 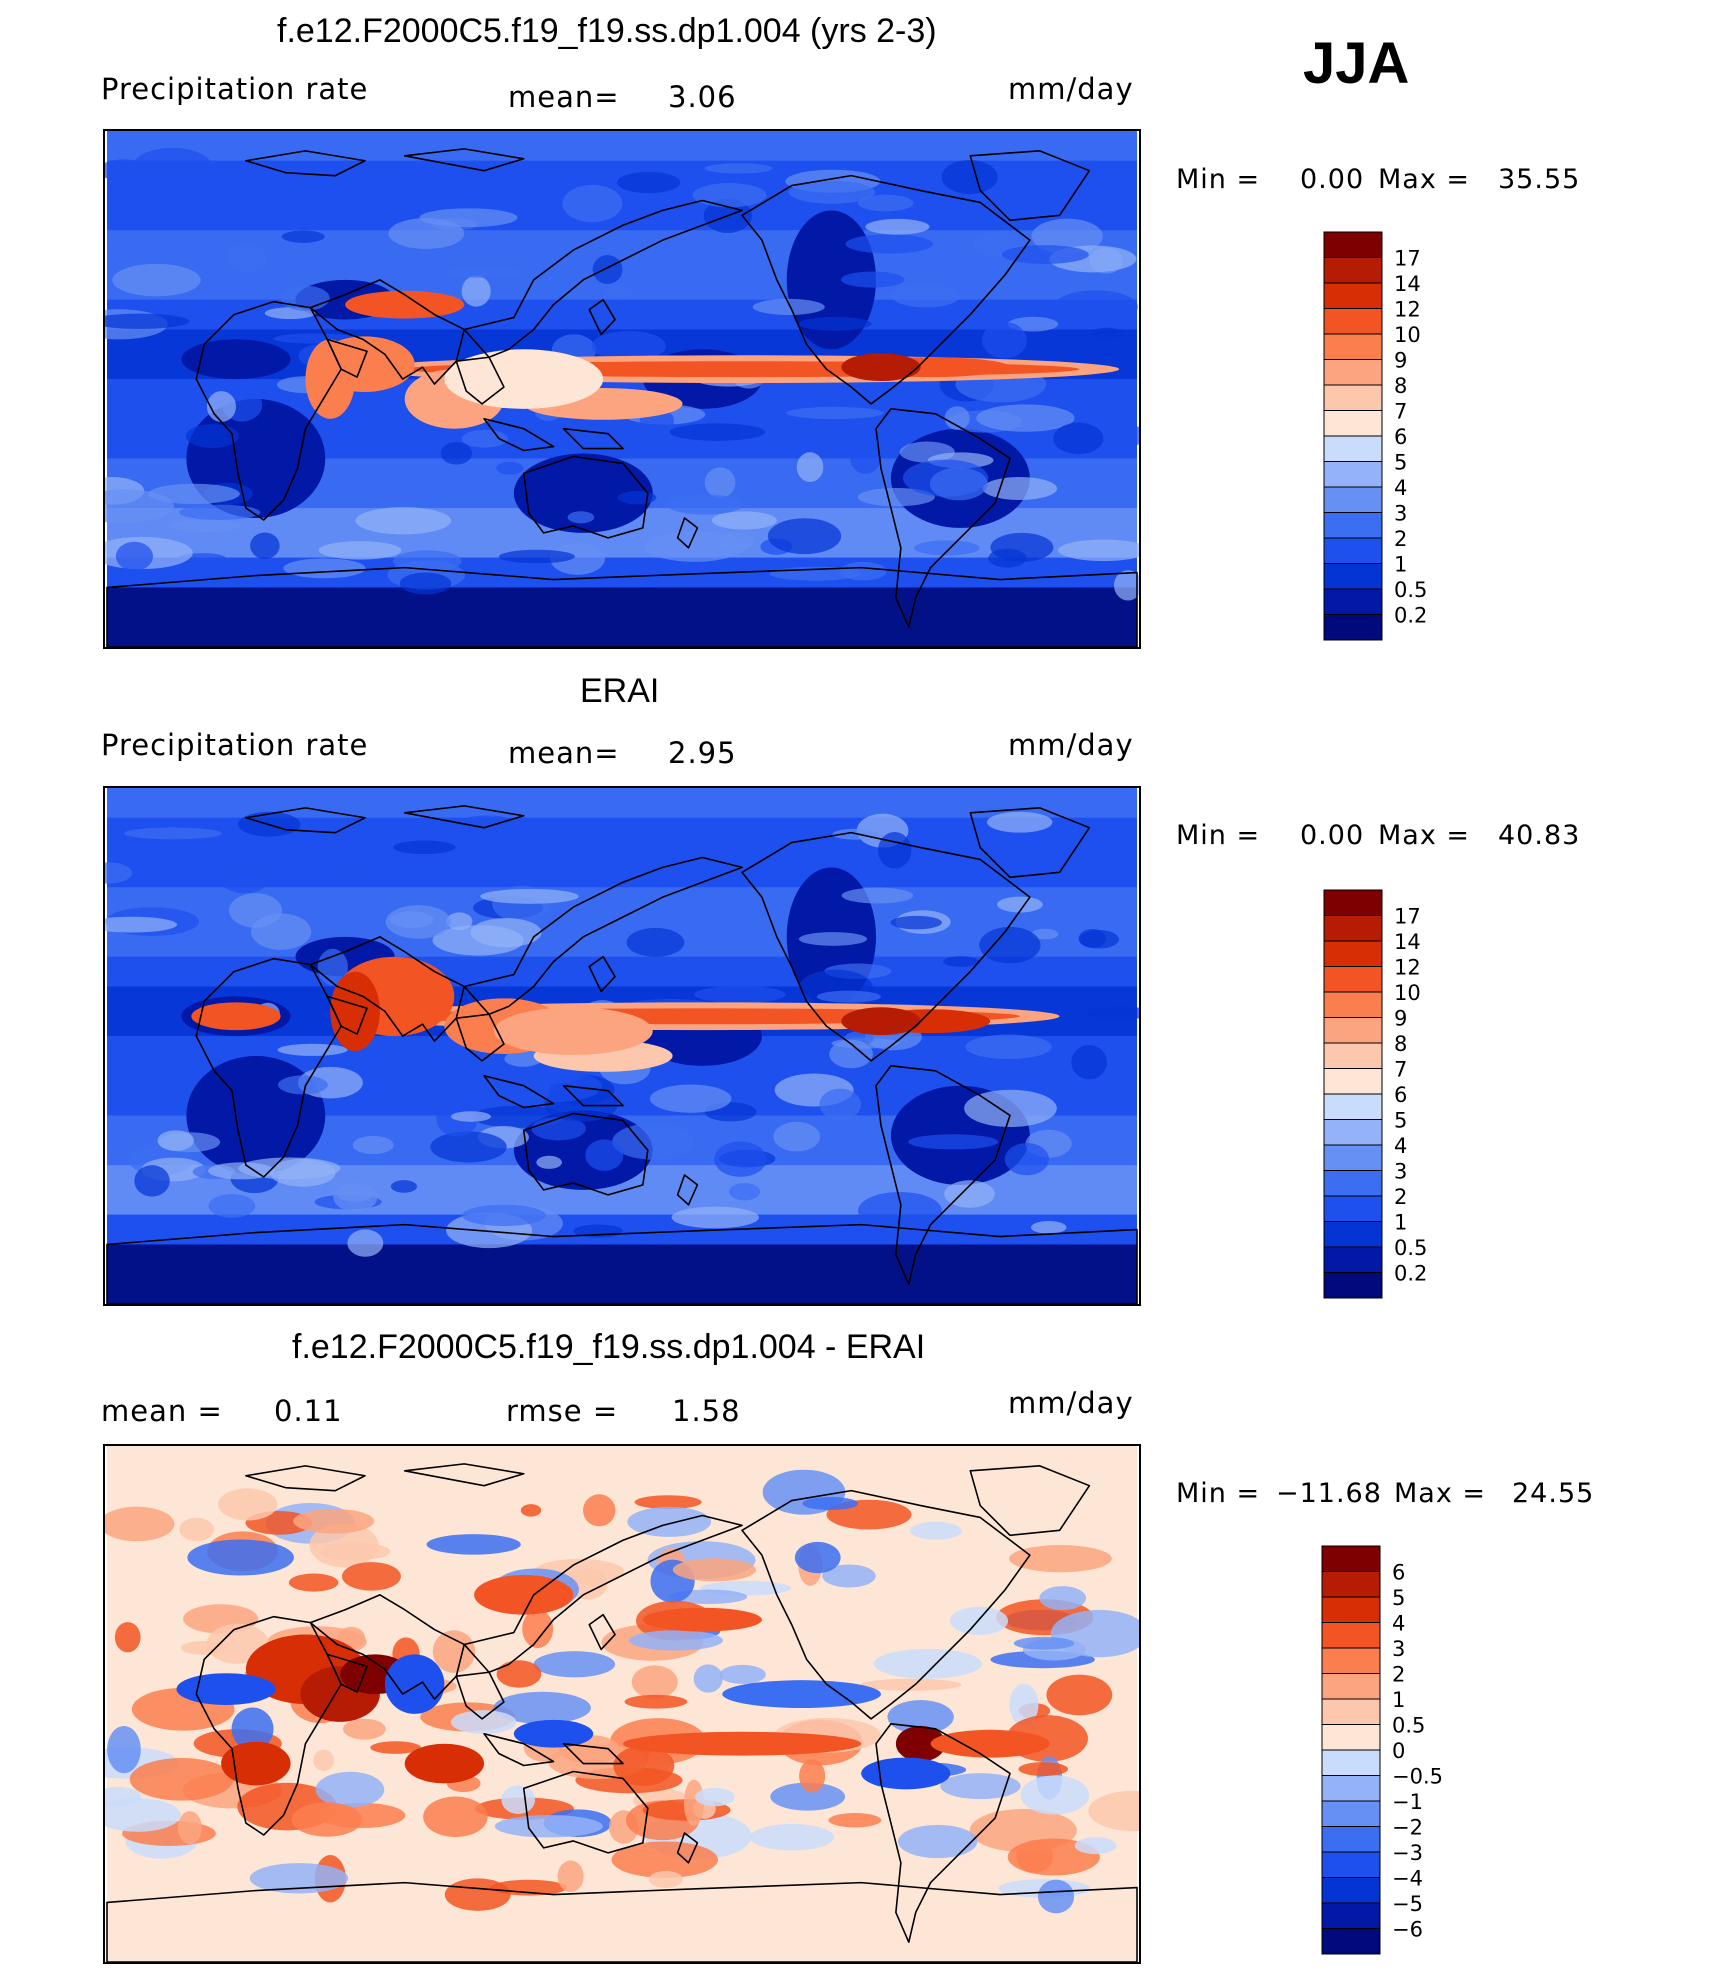 What do you see at coordinates (1400, 412) in the screenshot?
I see `colorbar-tick-label: 7` at bounding box center [1400, 412].